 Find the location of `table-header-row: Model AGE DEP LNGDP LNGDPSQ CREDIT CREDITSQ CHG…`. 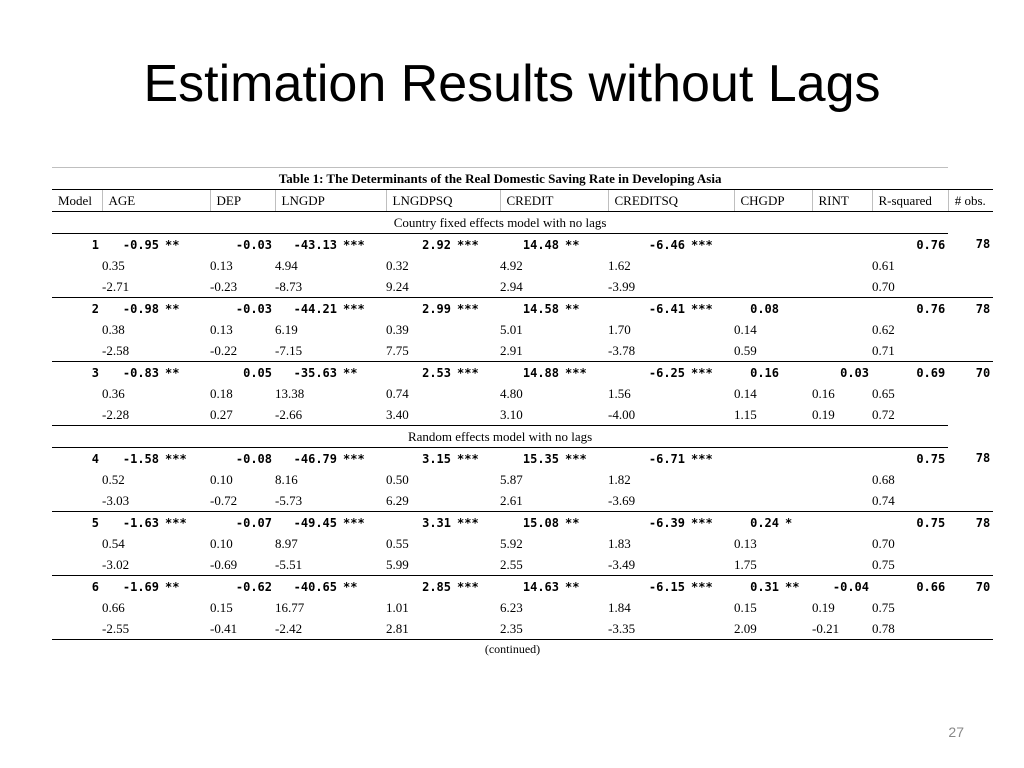

table-header-row: Model AGE DEP LNGDP LNGDPSQ CREDIT CREDITSQ CHG… is located at coordinates (523, 200).